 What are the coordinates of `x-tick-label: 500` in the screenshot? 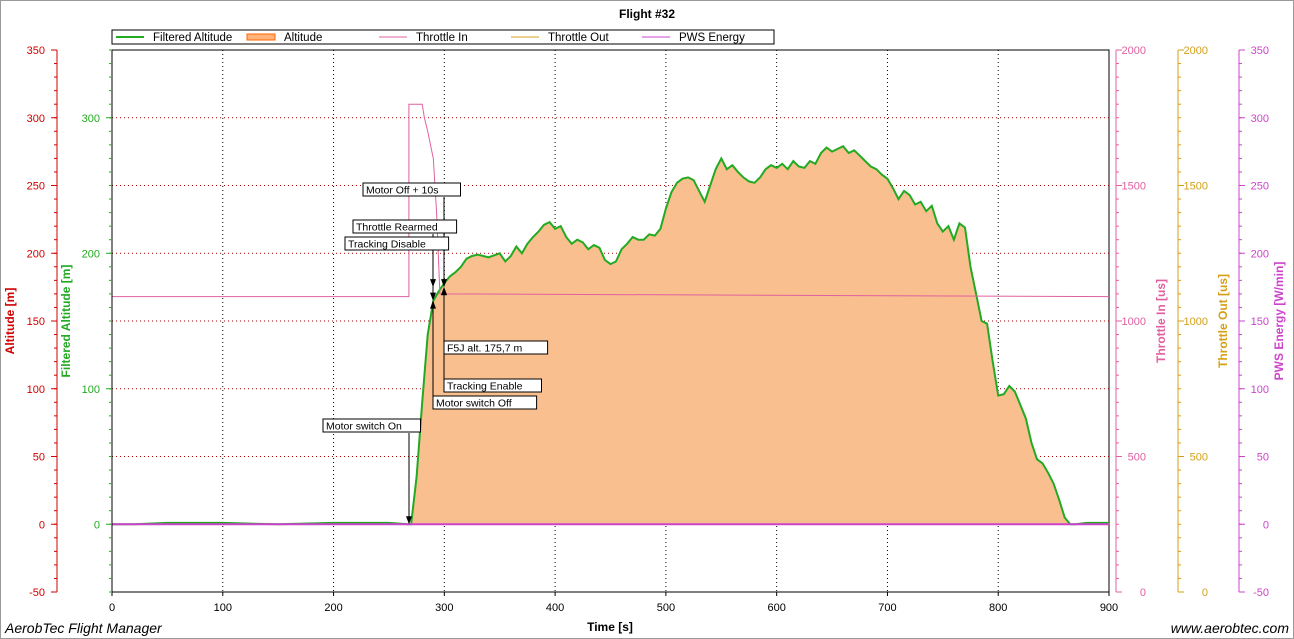 It's located at (666, 608).